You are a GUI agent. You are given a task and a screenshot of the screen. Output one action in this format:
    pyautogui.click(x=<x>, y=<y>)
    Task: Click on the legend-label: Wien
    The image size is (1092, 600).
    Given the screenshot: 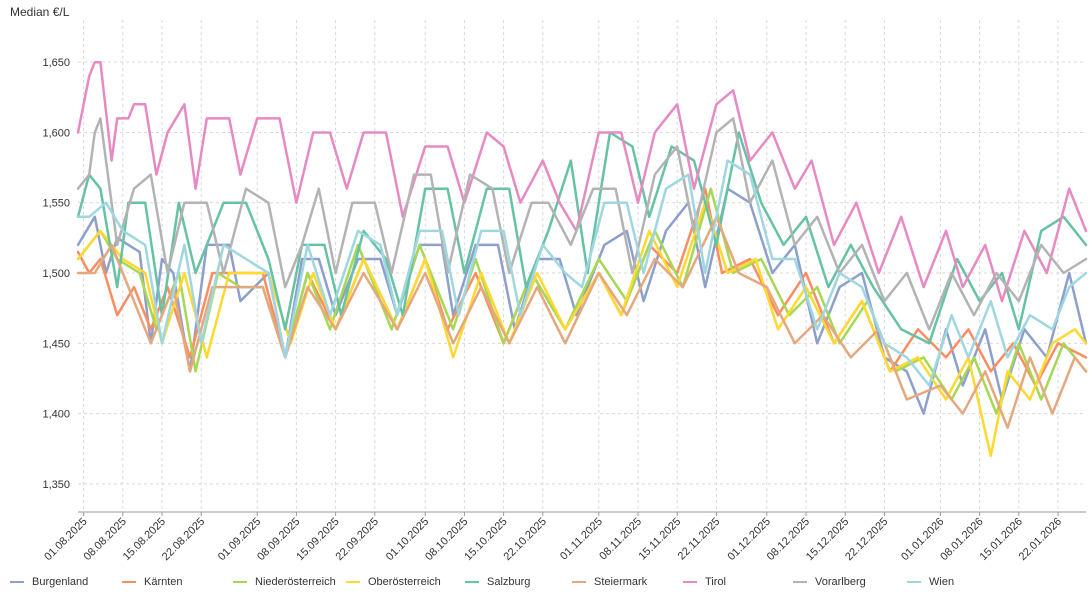 What is the action you would take?
    pyautogui.click(x=942, y=582)
    